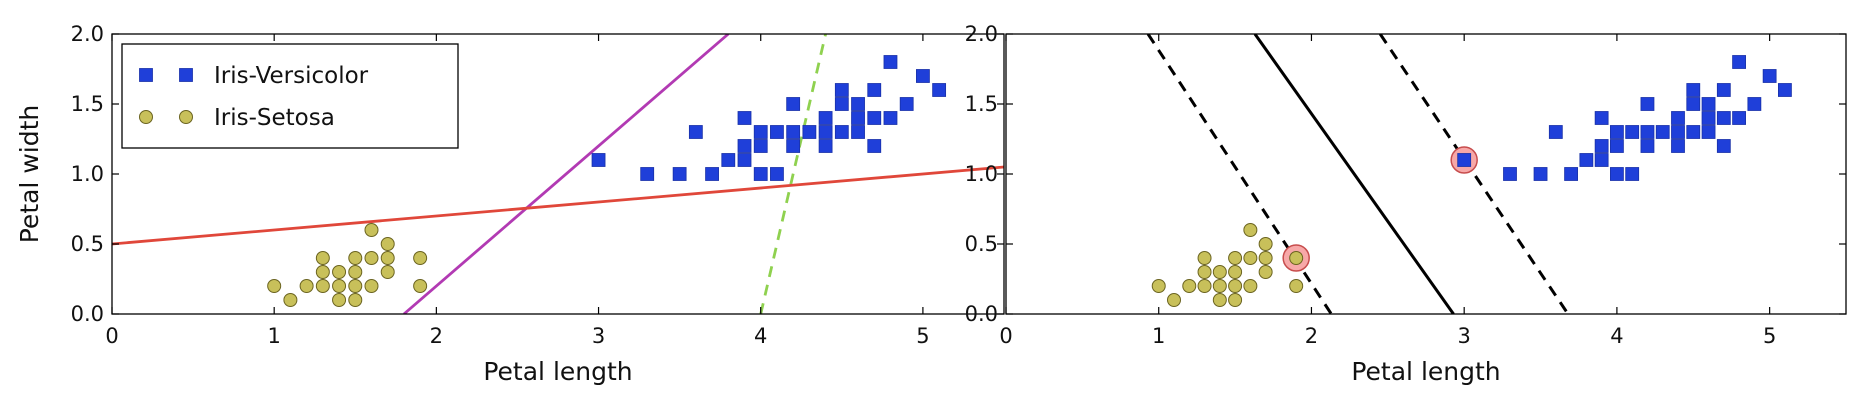 The image size is (1856, 410). Describe the element at coordinates (29, 174) in the screenshot. I see `left-y-axis-label: Petal width` at that location.